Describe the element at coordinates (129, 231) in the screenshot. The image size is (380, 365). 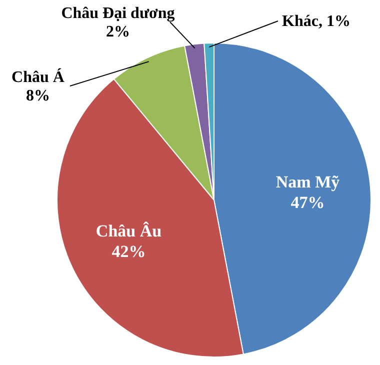
I see `slice-label: Châu Âu` at that location.